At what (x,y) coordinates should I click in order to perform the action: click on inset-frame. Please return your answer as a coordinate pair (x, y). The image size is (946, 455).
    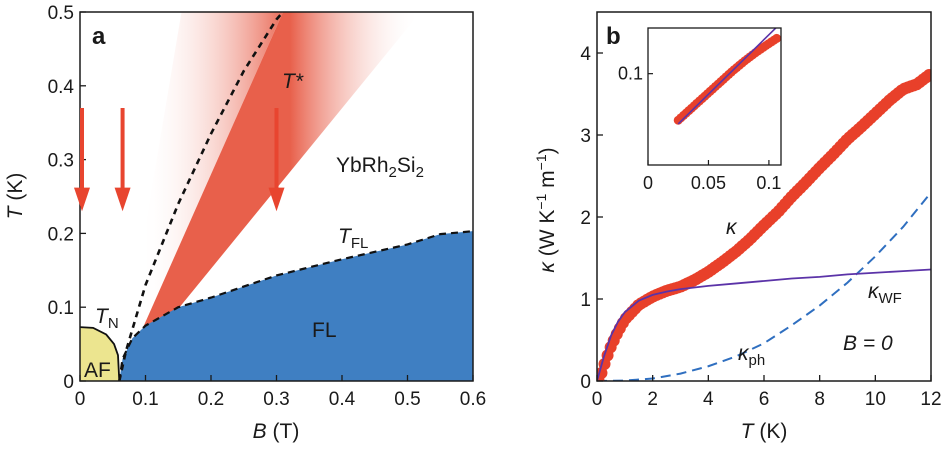
    Looking at the image, I should click on (714, 96).